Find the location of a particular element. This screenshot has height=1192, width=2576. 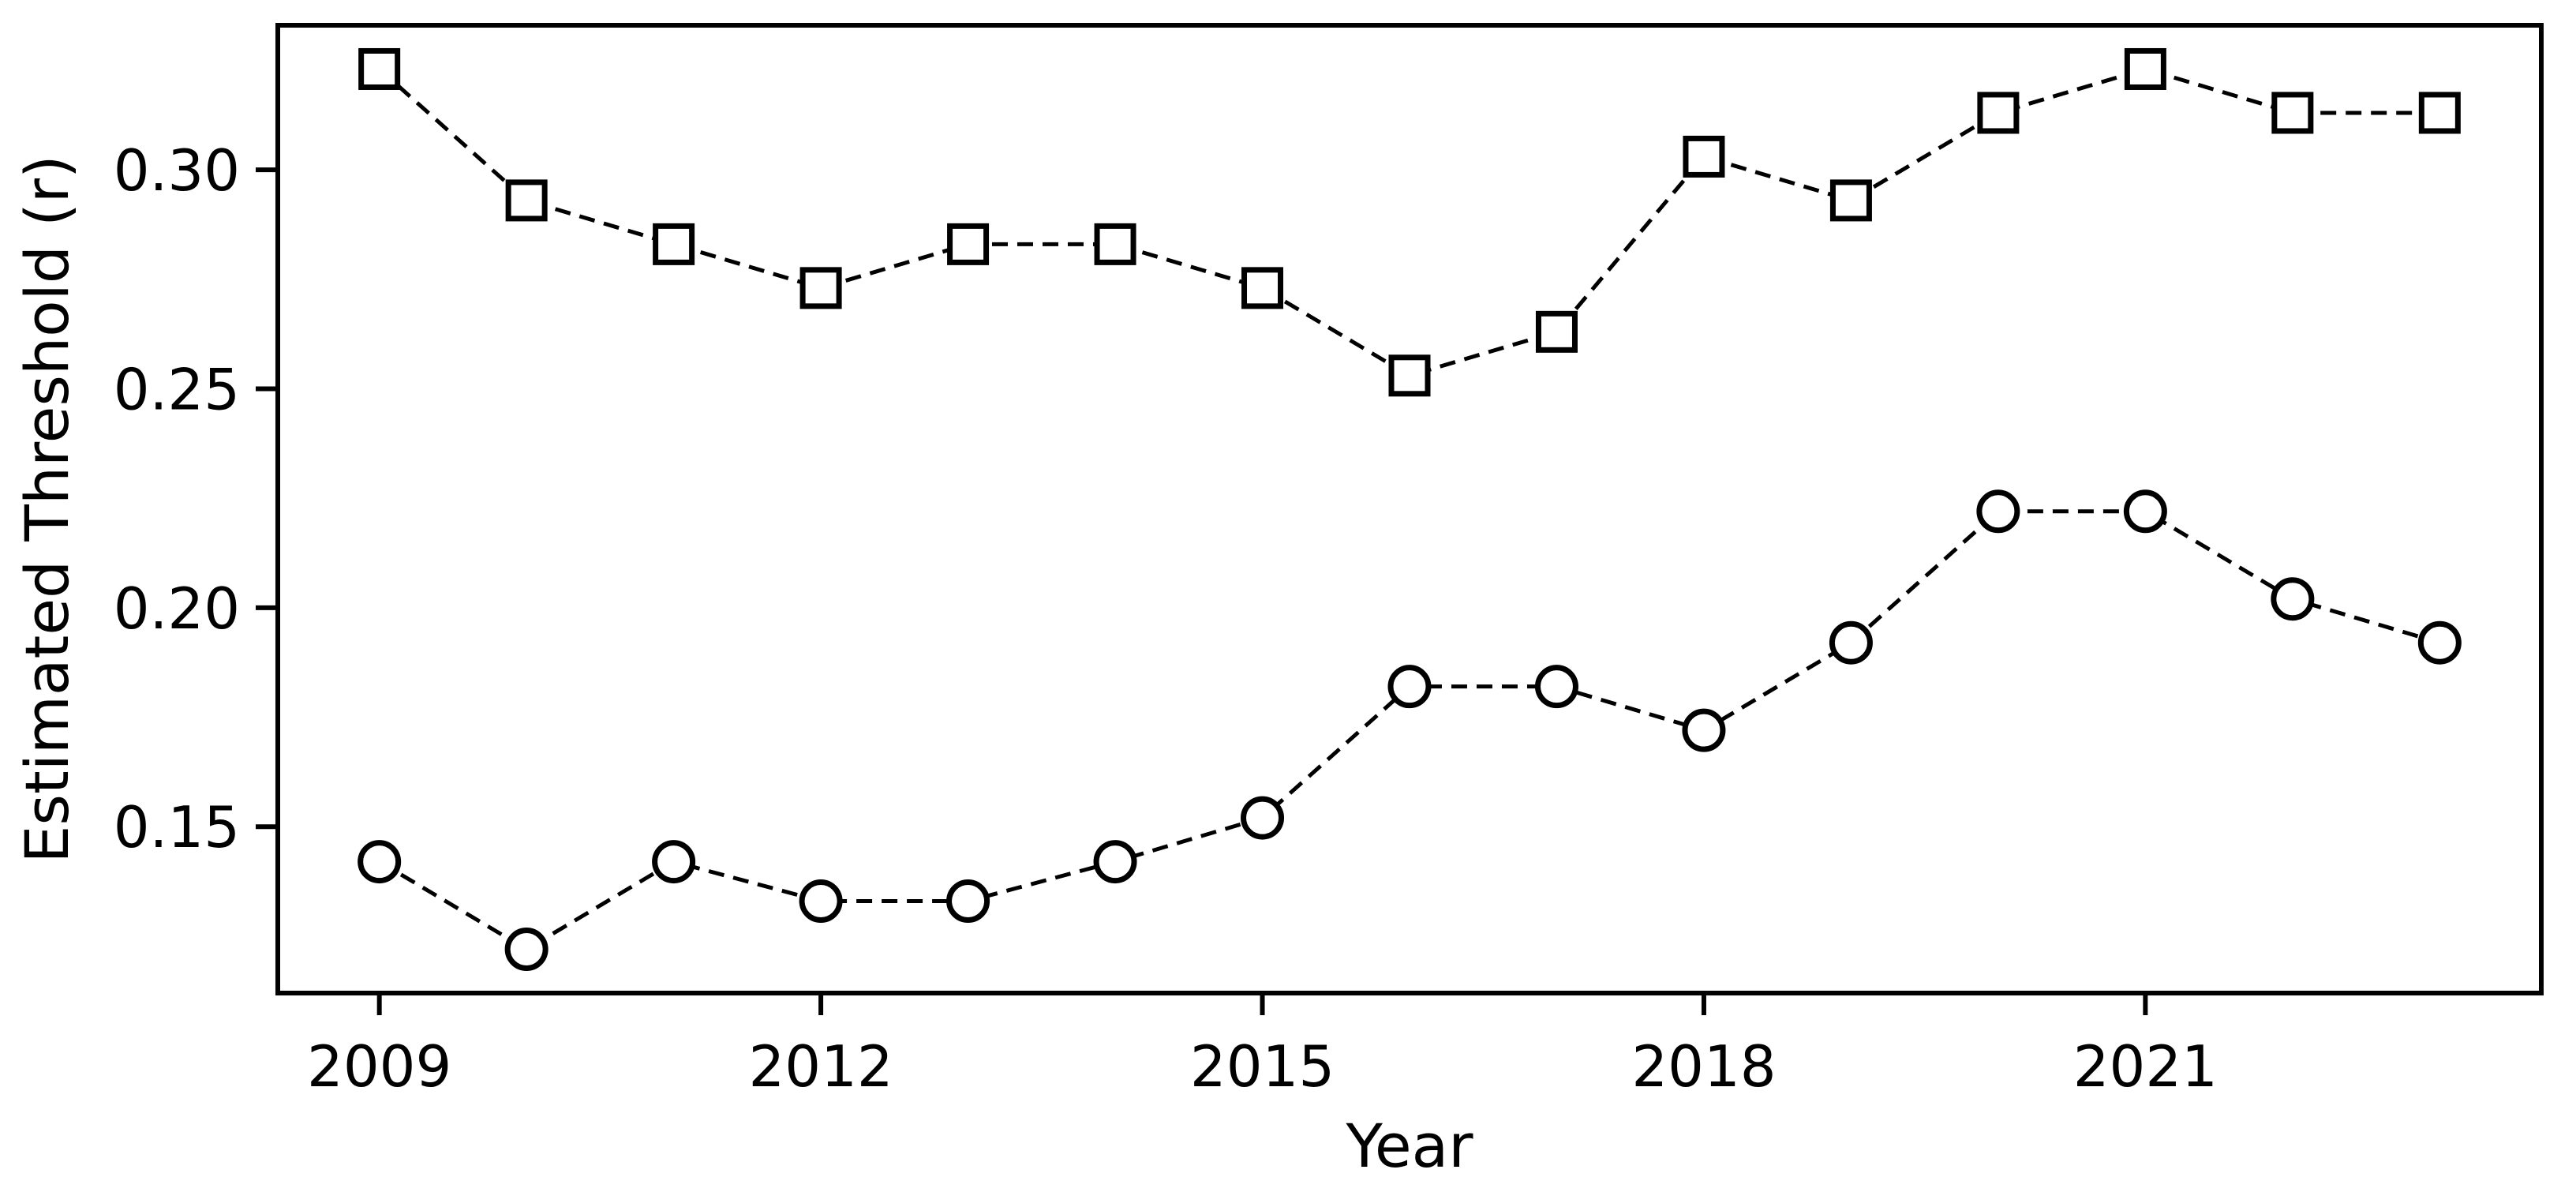

x-tick-label: 2015 is located at coordinates (1262, 1066).